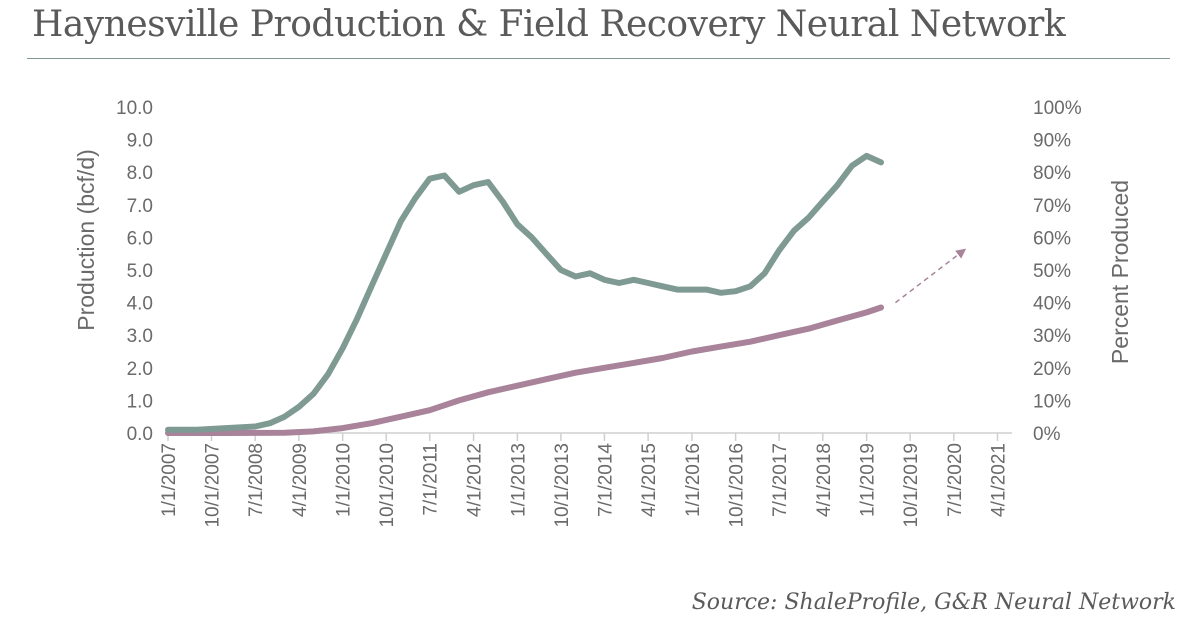 The height and width of the screenshot is (636, 1200). I want to click on y-tick-label-left: 9.0, so click(140, 141).